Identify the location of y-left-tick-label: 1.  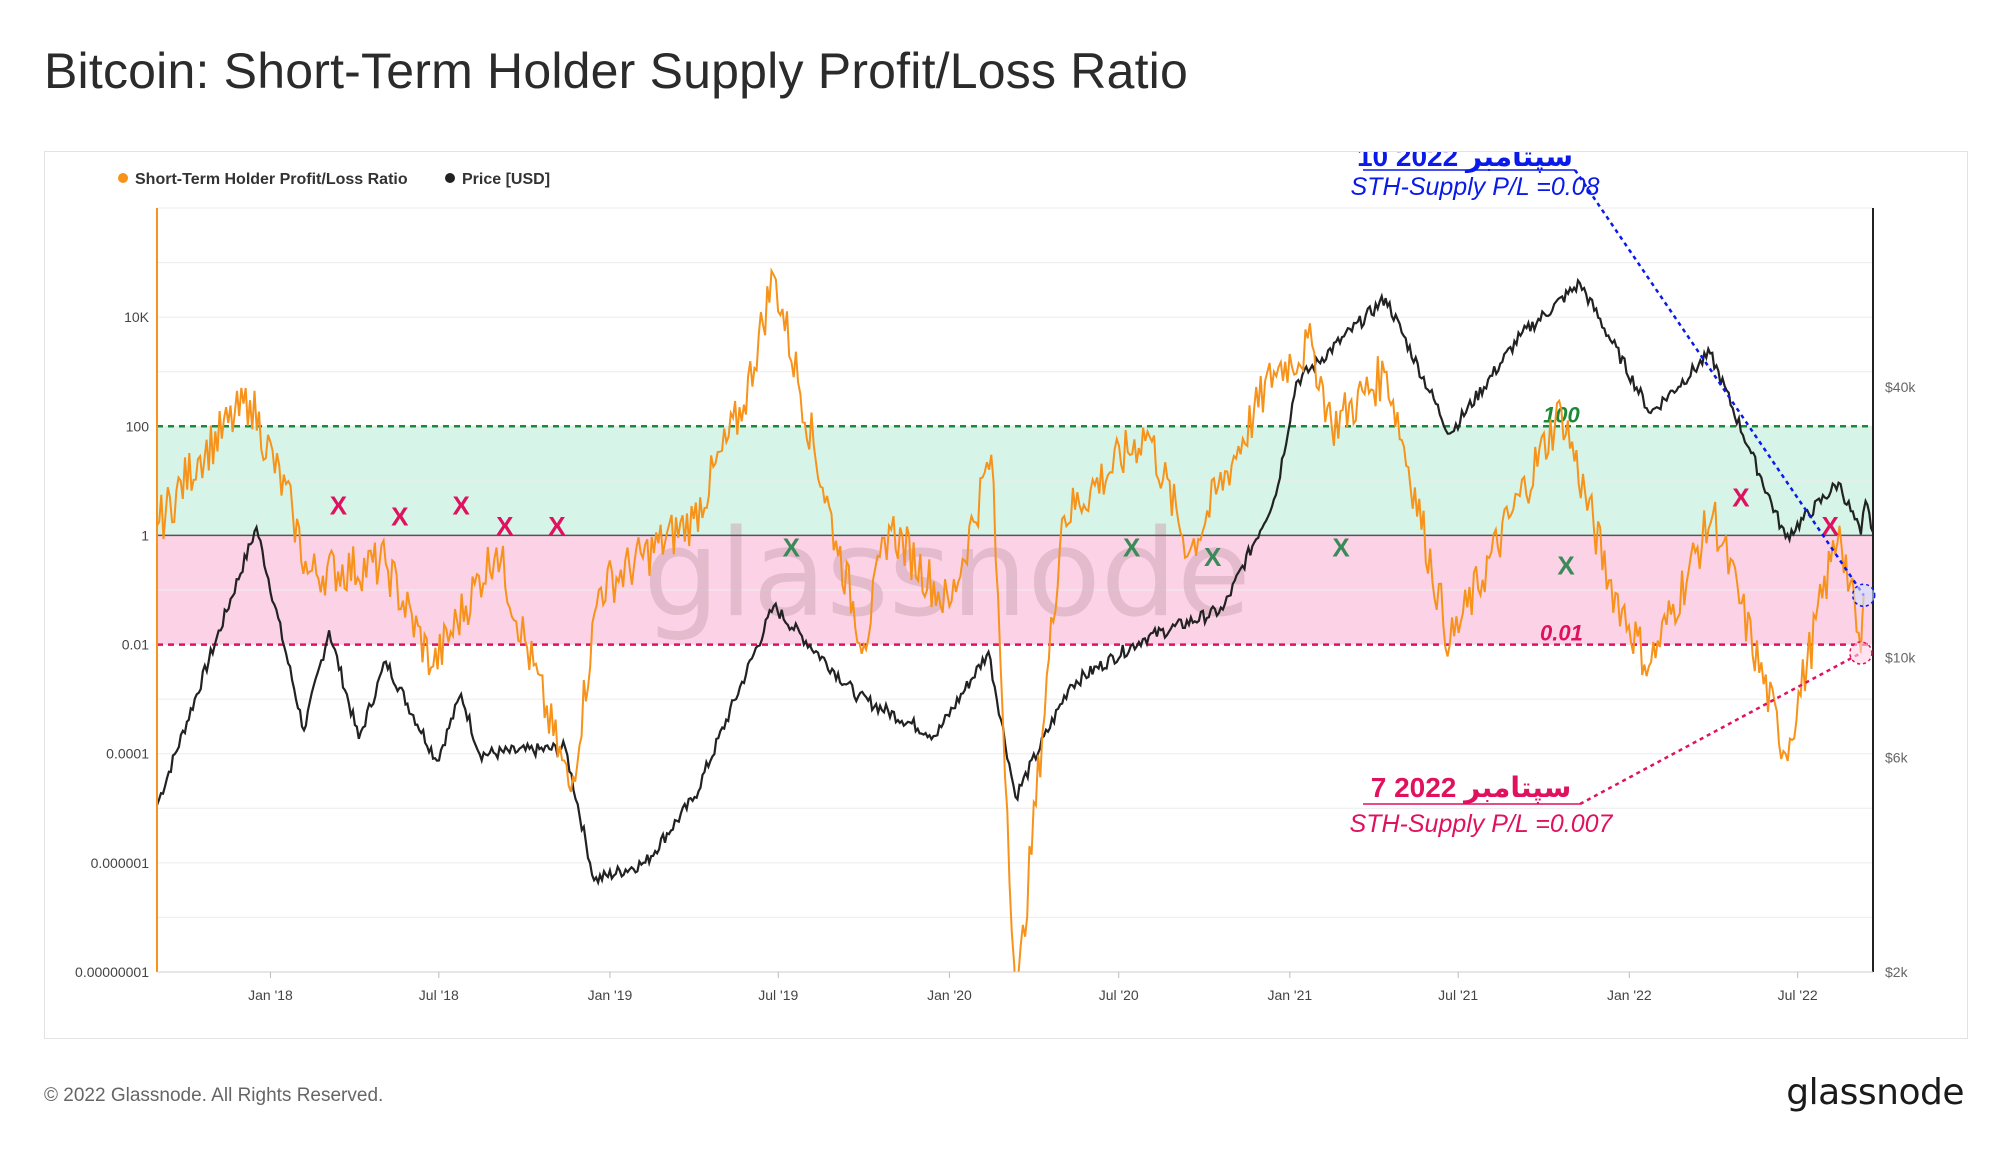
(145, 535).